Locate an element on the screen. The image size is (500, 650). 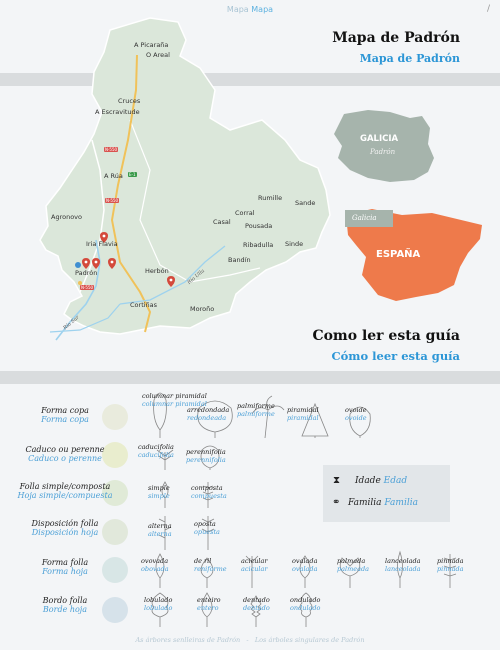
place-label: Ribadulla is located at coordinates (258, 245).